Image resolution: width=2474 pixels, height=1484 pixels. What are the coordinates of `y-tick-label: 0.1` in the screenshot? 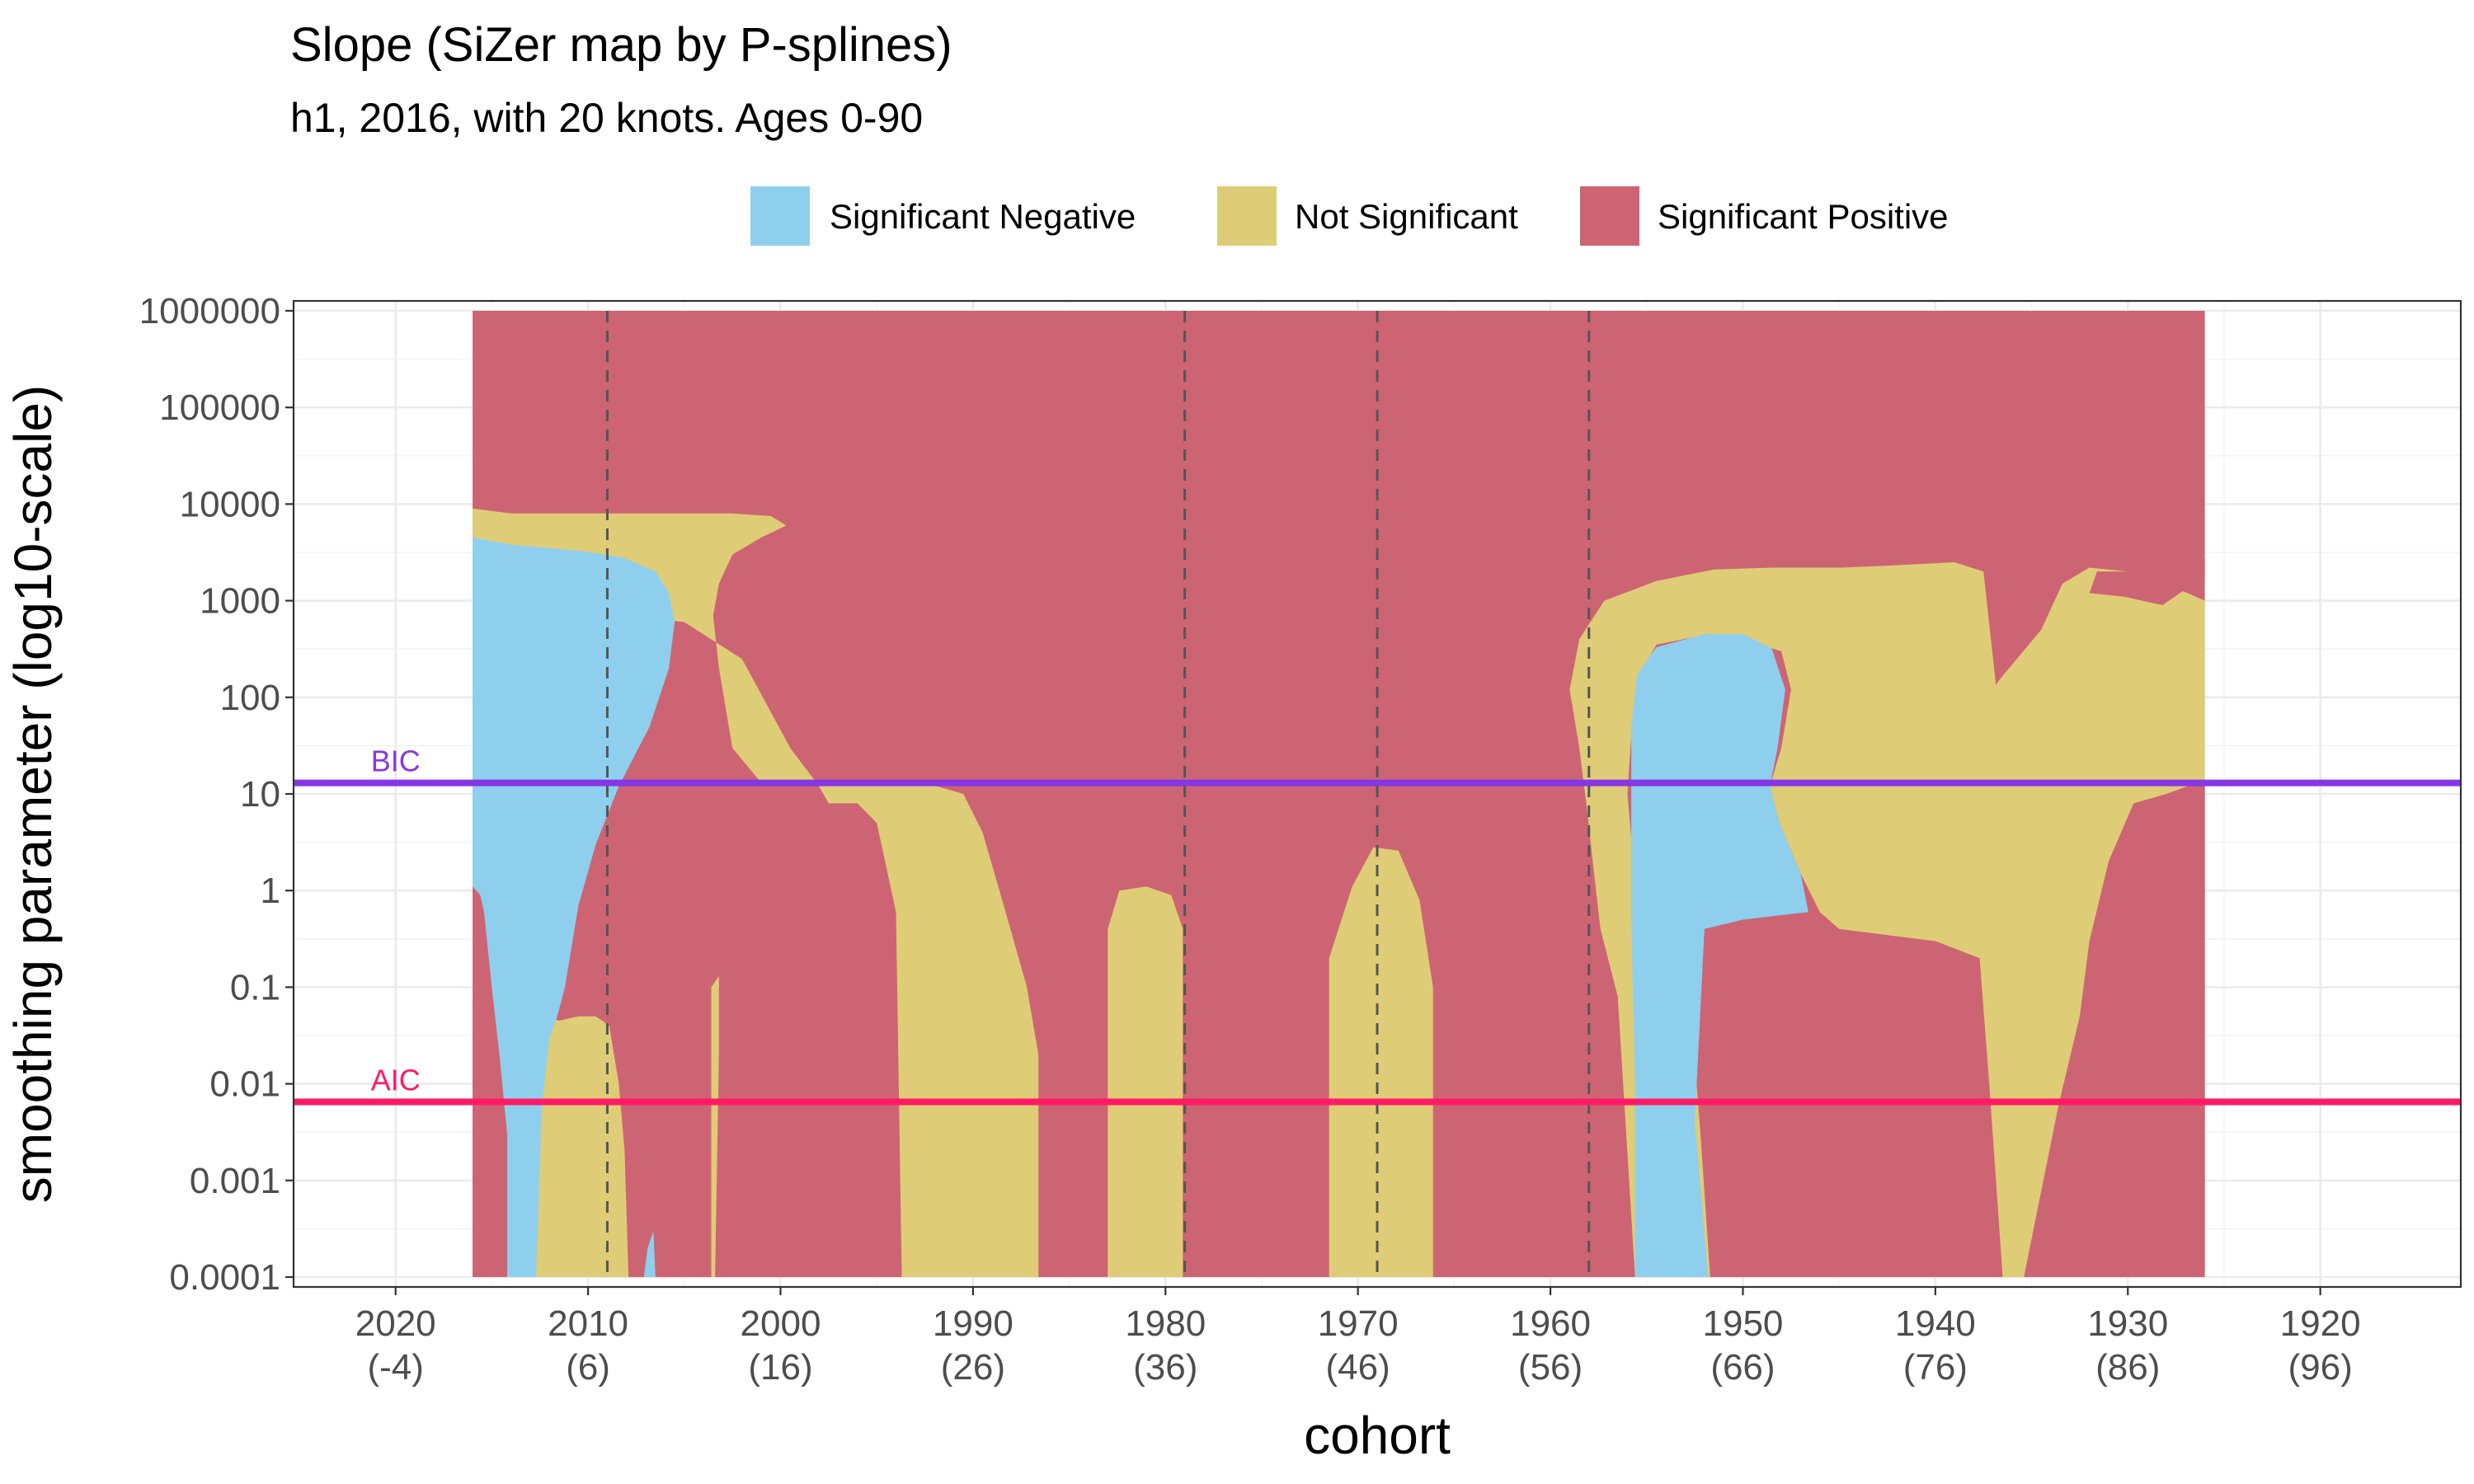 It's located at (255, 987).